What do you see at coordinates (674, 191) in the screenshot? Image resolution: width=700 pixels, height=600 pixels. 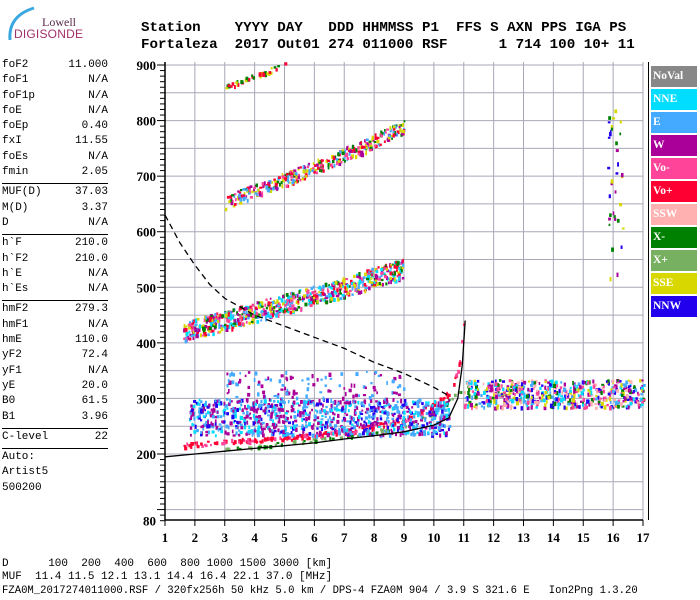 I see `legend-item-voplus: Vo+` at bounding box center [674, 191].